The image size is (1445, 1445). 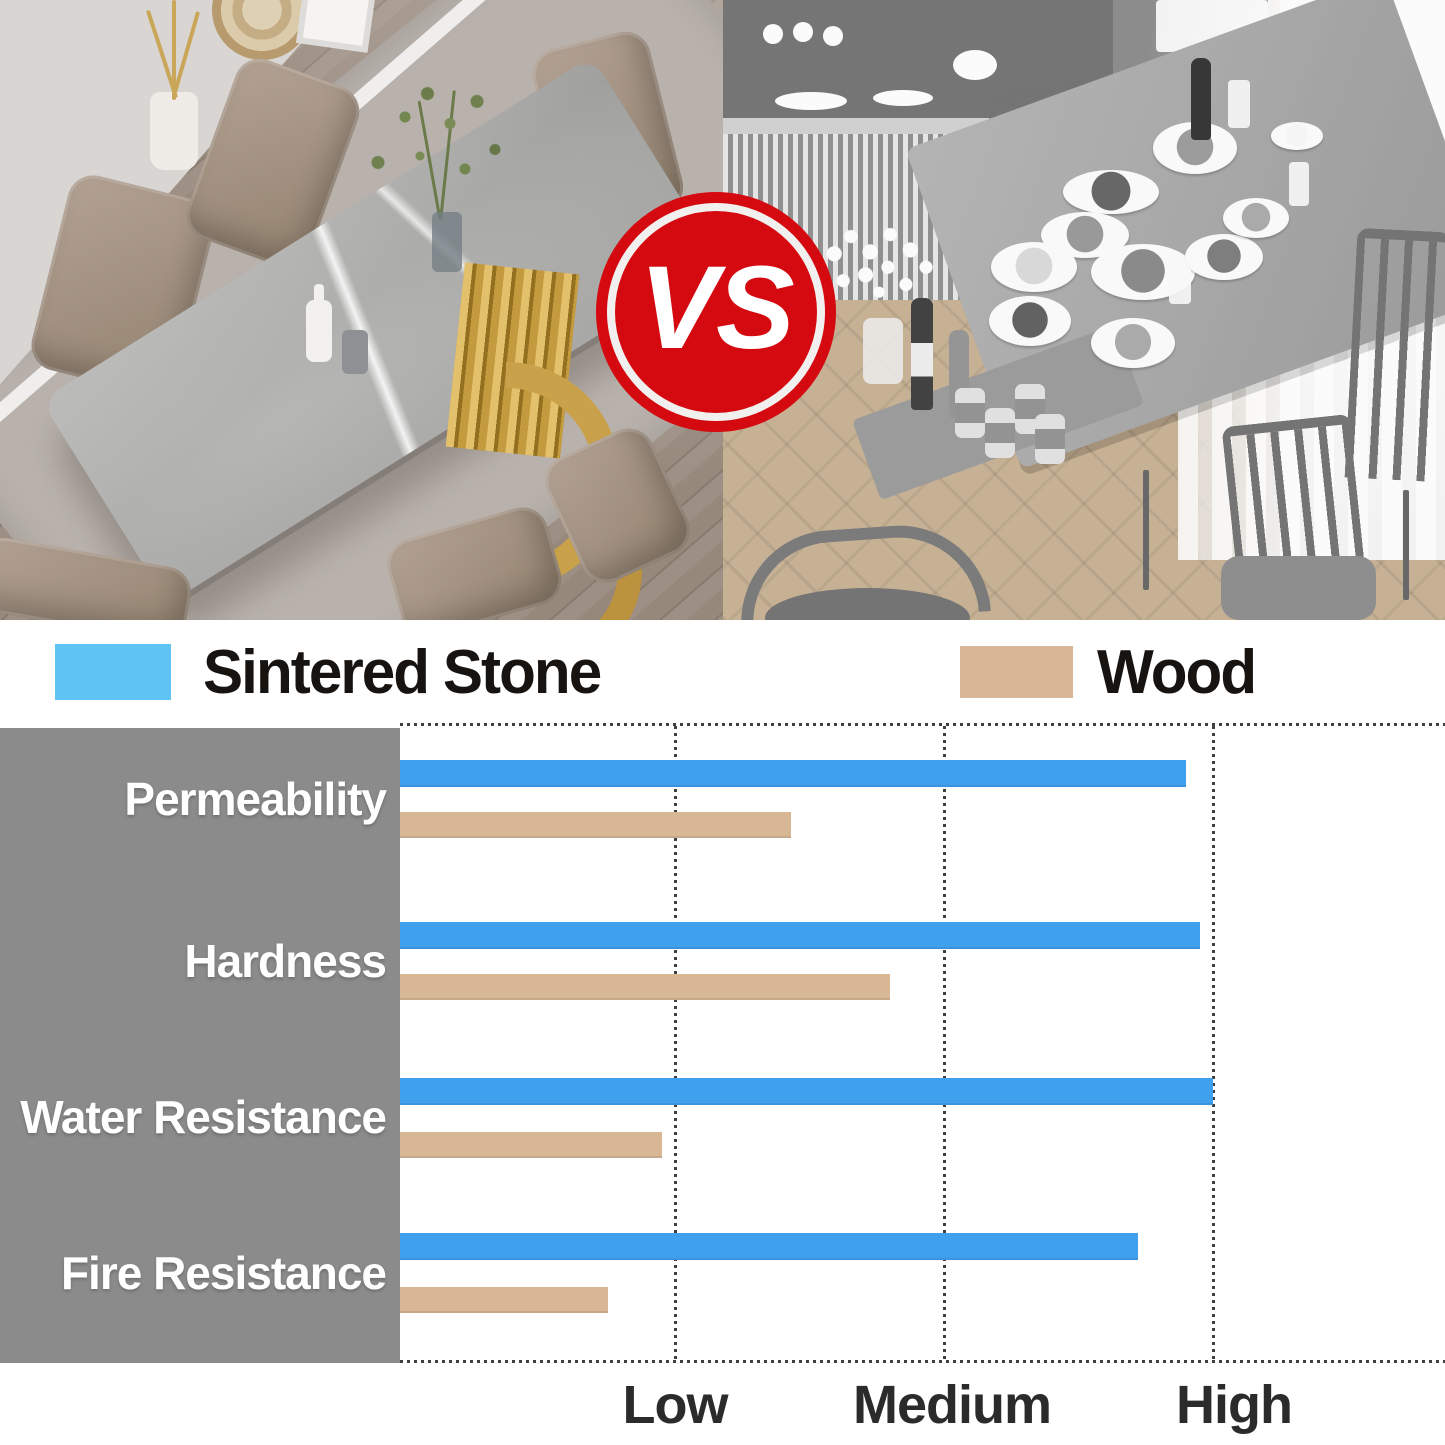 What do you see at coordinates (810, 101) in the screenshot?
I see `plate-stack` at bounding box center [810, 101].